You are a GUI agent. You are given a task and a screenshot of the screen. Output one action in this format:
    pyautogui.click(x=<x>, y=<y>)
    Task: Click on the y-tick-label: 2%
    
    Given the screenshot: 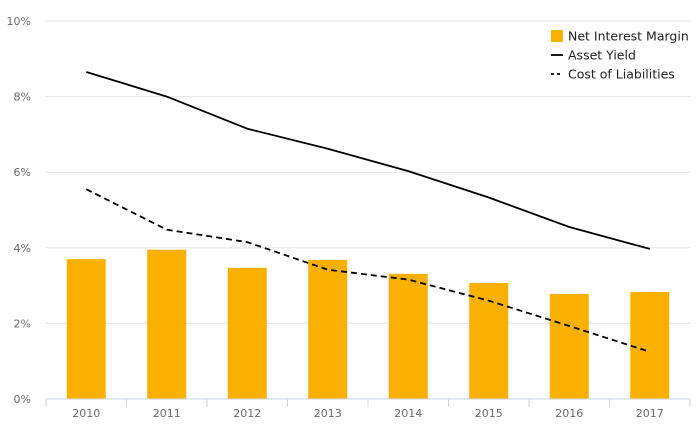 What is the action you would take?
    pyautogui.click(x=22, y=323)
    